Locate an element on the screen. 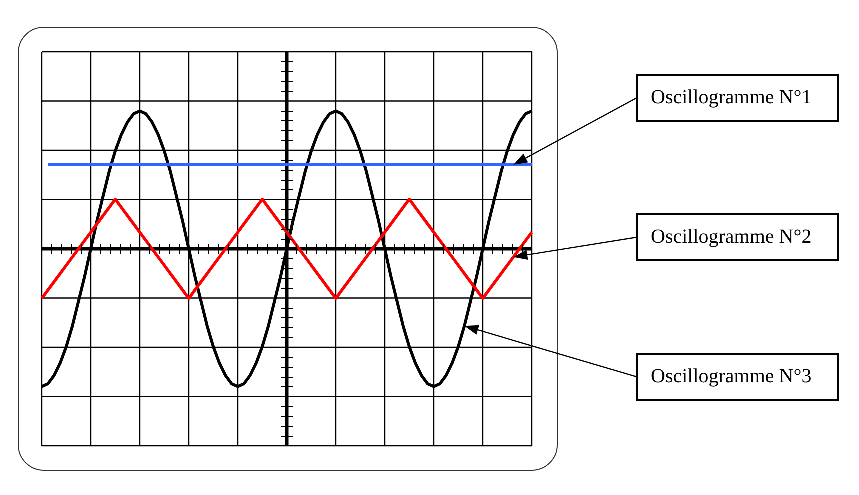 The width and height of the screenshot is (859, 495). text: Oscillogramme N°1 is located at coordinates (731, 97).